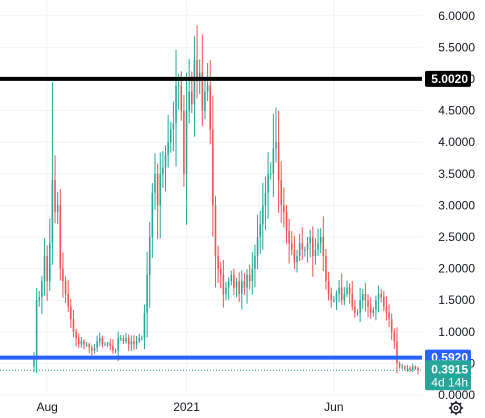 Image resolution: width=485 pixels, height=418 pixels. What do you see at coordinates (456, 47) in the screenshot?
I see `y-tick-label: 5.5000` at bounding box center [456, 47].